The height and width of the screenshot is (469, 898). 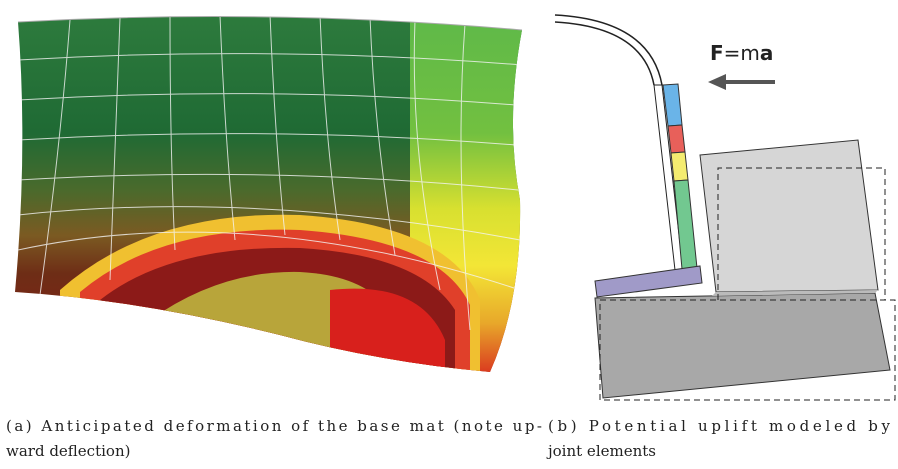 I want to click on caption-b-line: joint elements, so click(x=601, y=451).